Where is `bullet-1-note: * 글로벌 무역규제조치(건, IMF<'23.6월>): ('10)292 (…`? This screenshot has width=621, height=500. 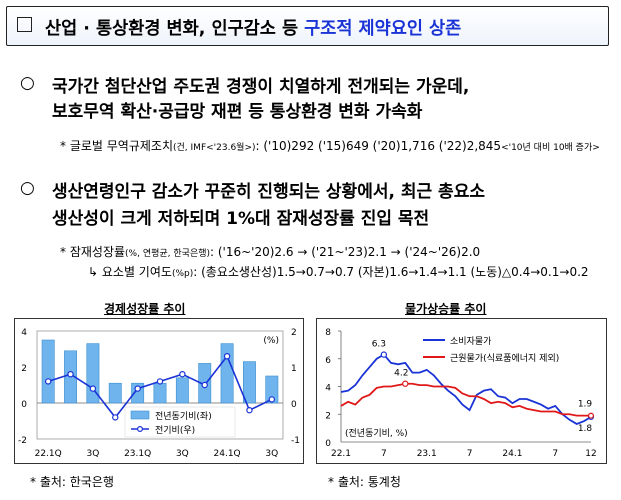 bullet-1-note: * 글로벌 무역규제조치(건, IMF<'23.6월>): ('10)292 (… is located at coordinates (330, 145).